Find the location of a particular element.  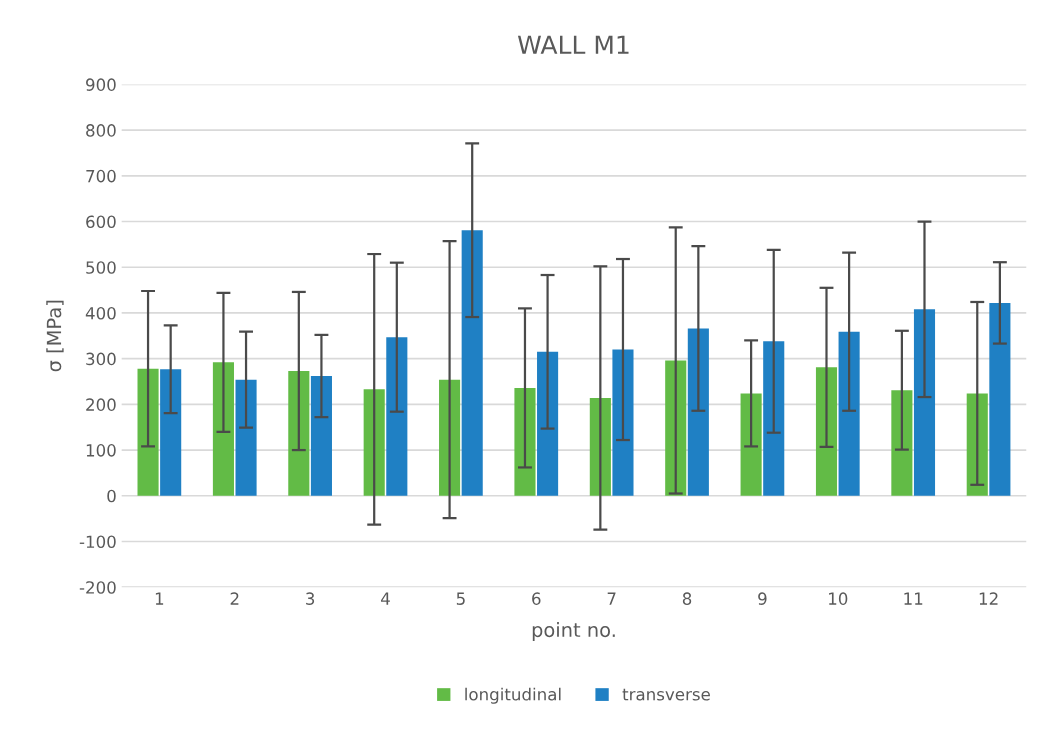

y-tick-label: -200 is located at coordinates (97, 587).